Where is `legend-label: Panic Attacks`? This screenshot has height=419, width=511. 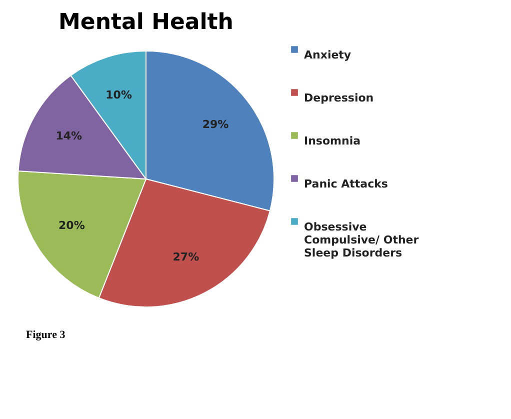
legend-label: Panic Attacks is located at coordinates (346, 184).